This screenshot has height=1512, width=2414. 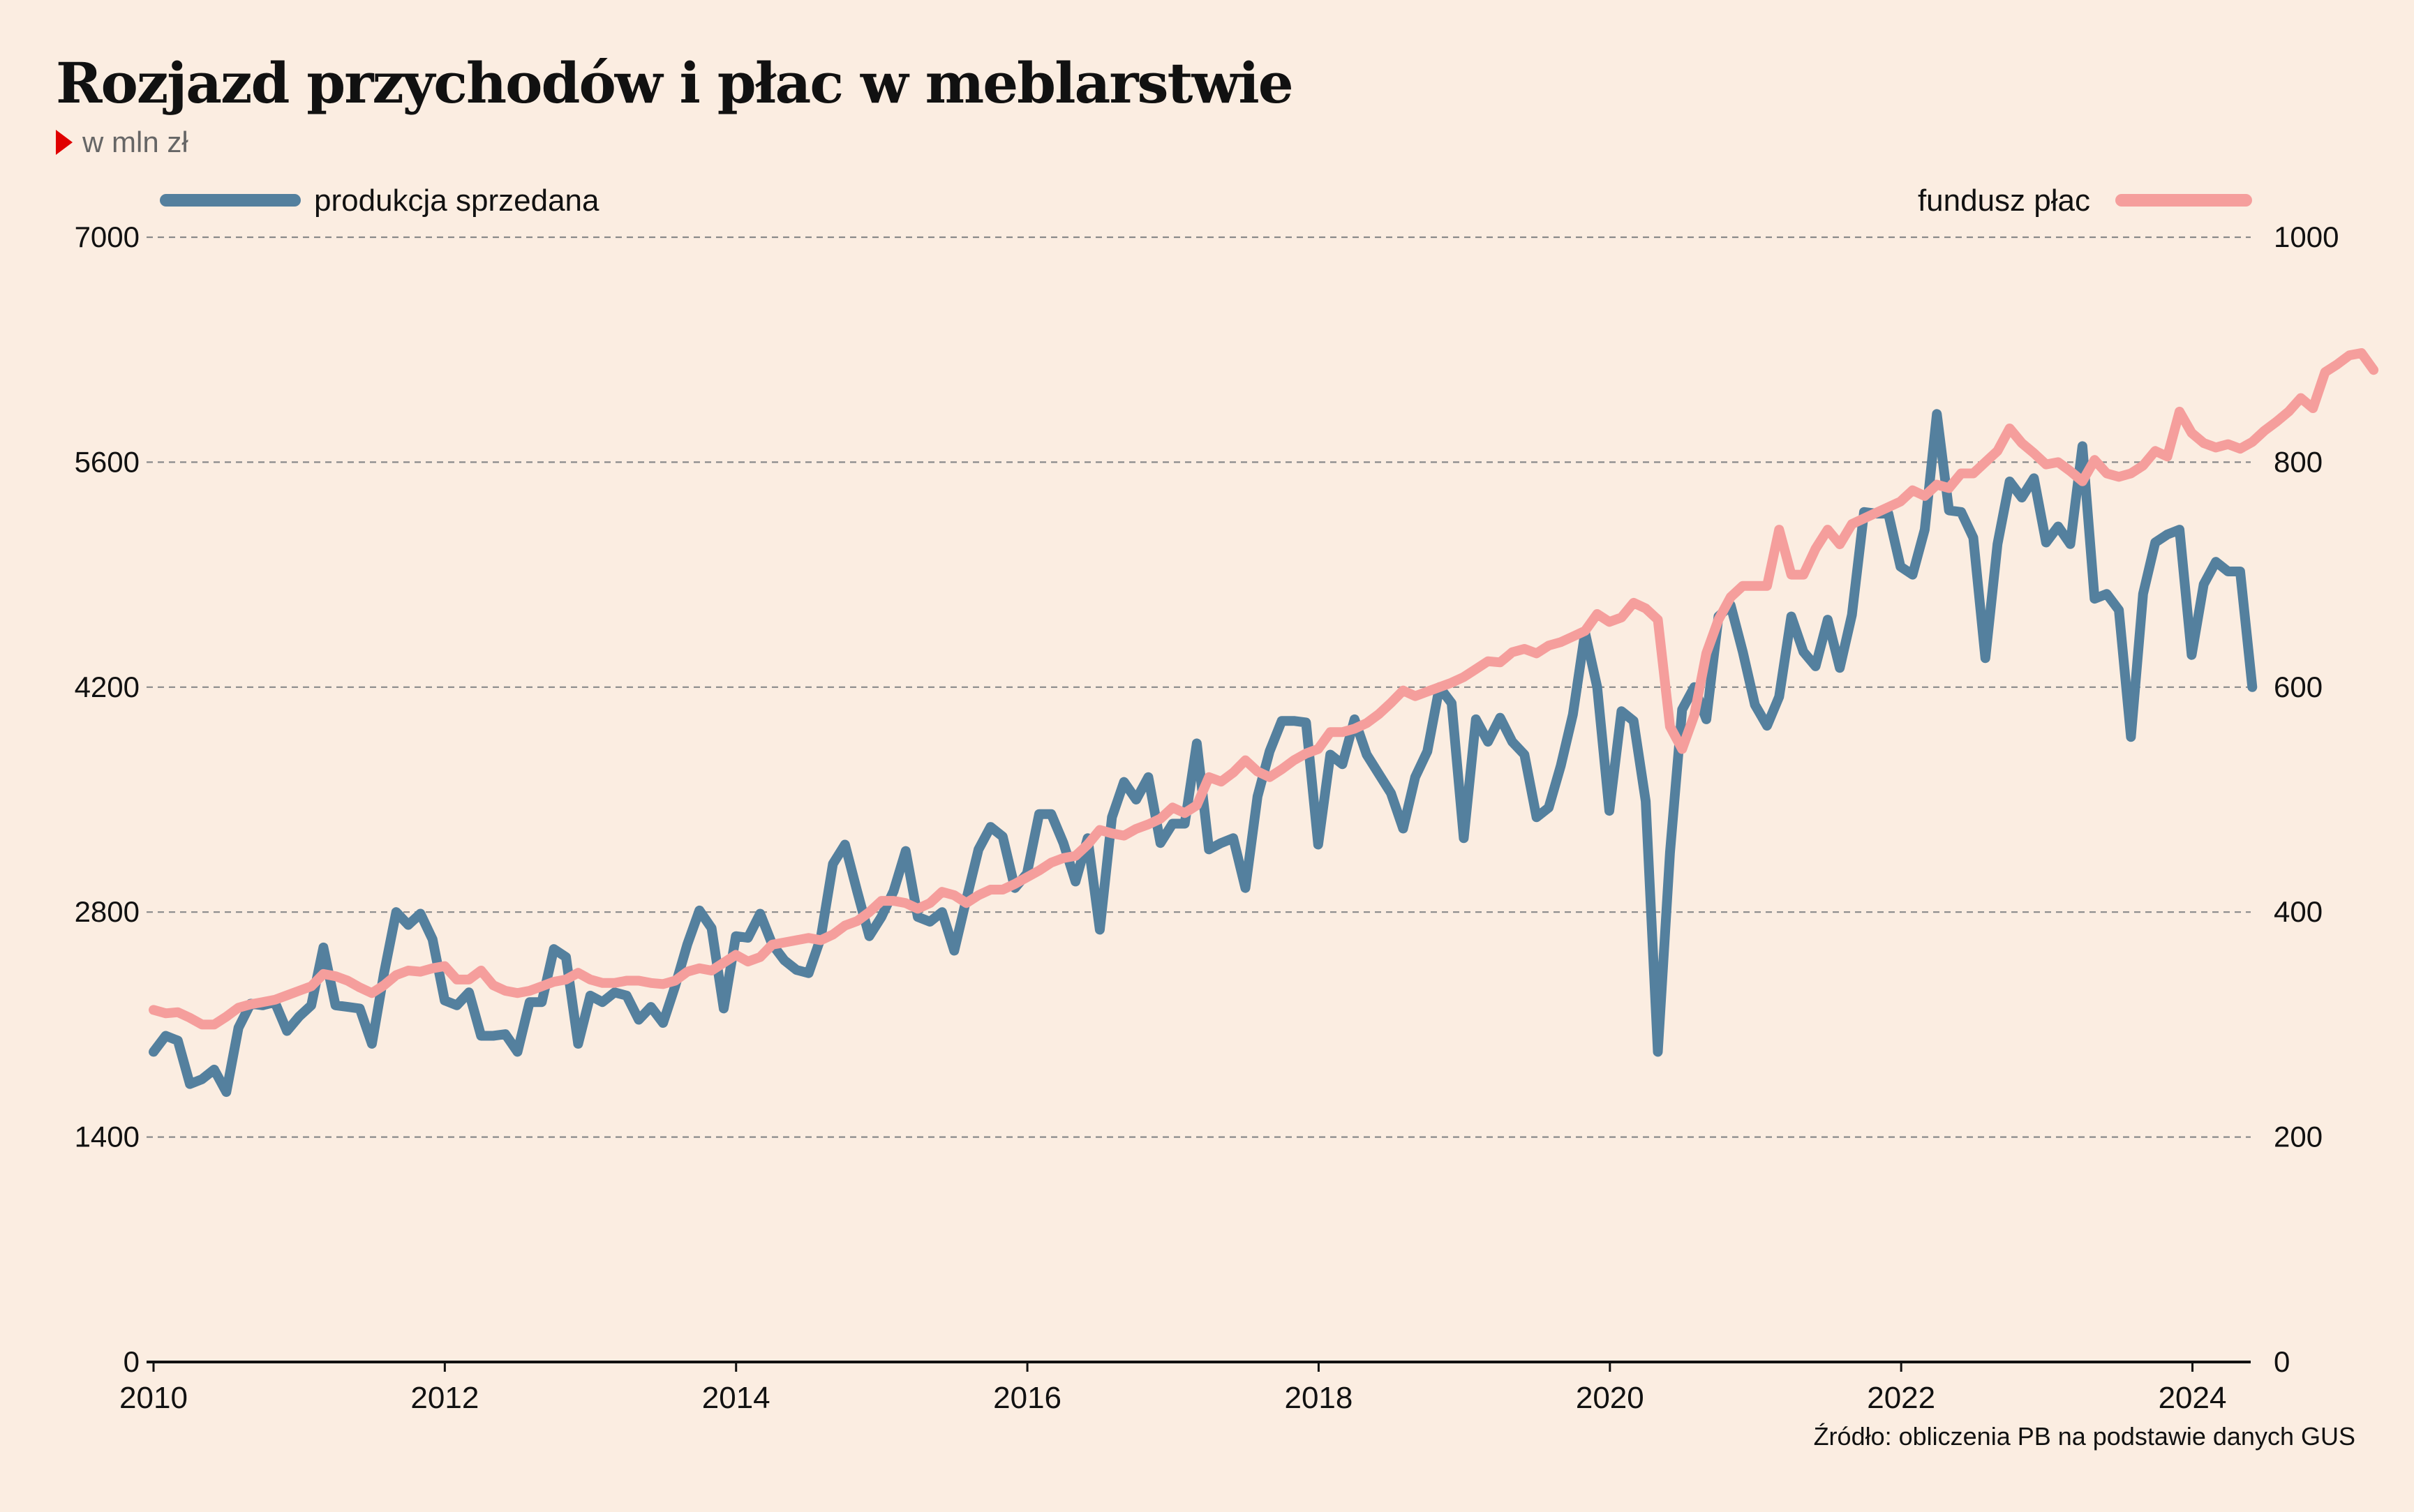 I want to click on x-tick-label: 2010, so click(x=154, y=1398).